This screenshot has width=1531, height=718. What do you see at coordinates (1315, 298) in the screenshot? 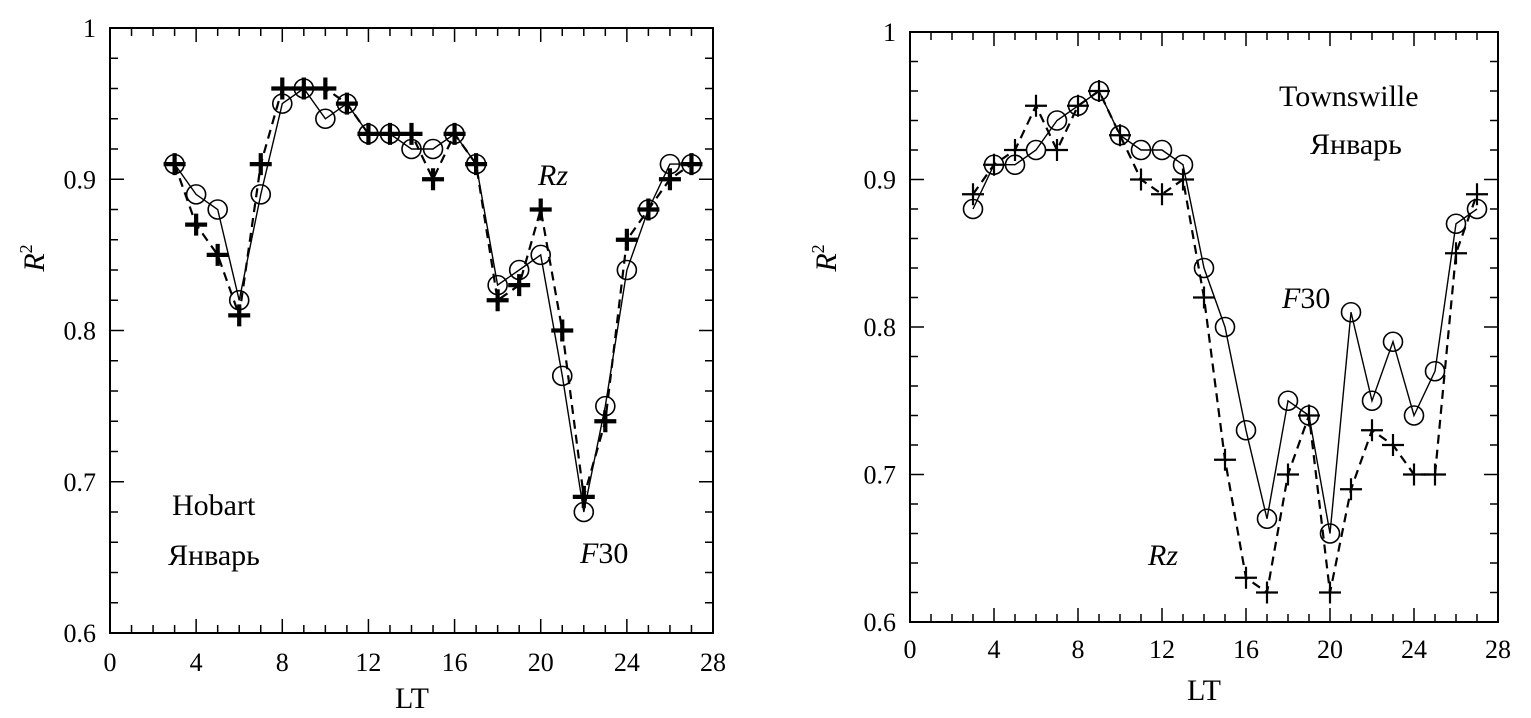
I see `townswille-f30-label-30: 30` at bounding box center [1315, 298].